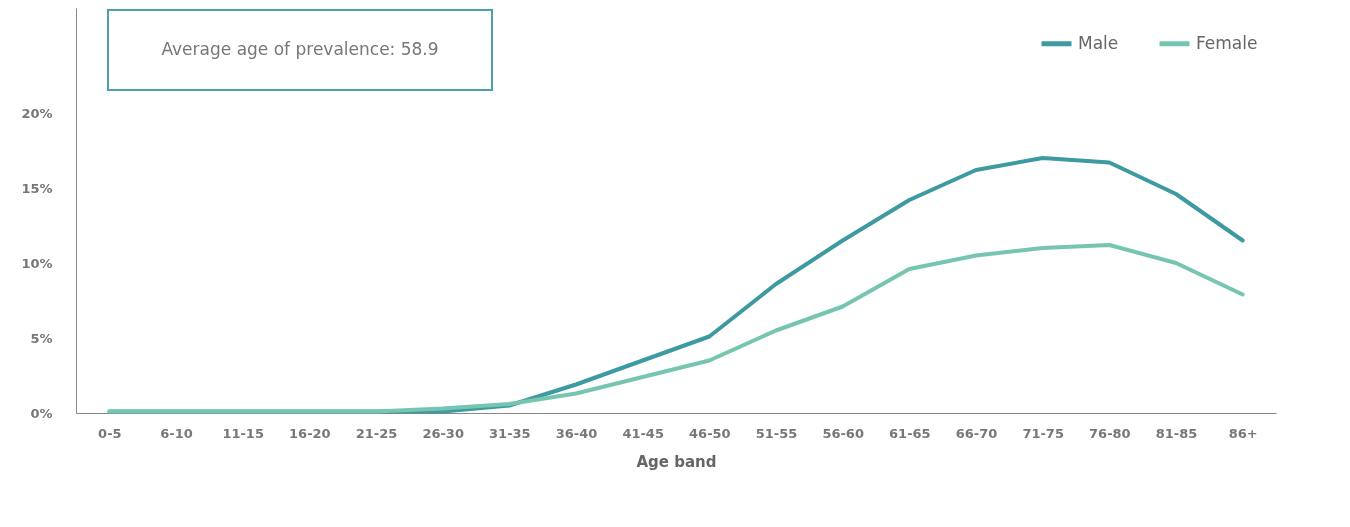 The width and height of the screenshot is (1350, 527). I want to click on x-tick-label: 56-60, so click(843, 433).